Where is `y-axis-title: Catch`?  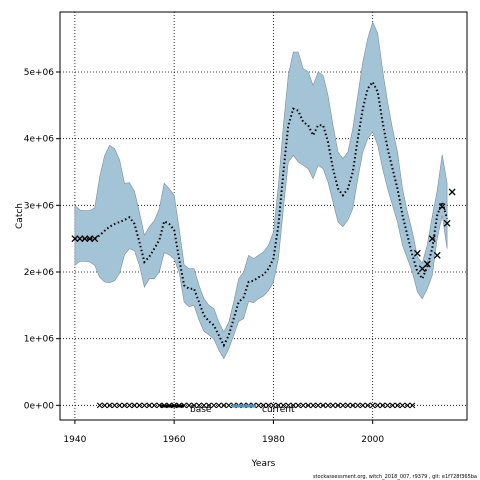 y-axis-title: Catch is located at coordinates (20, 216).